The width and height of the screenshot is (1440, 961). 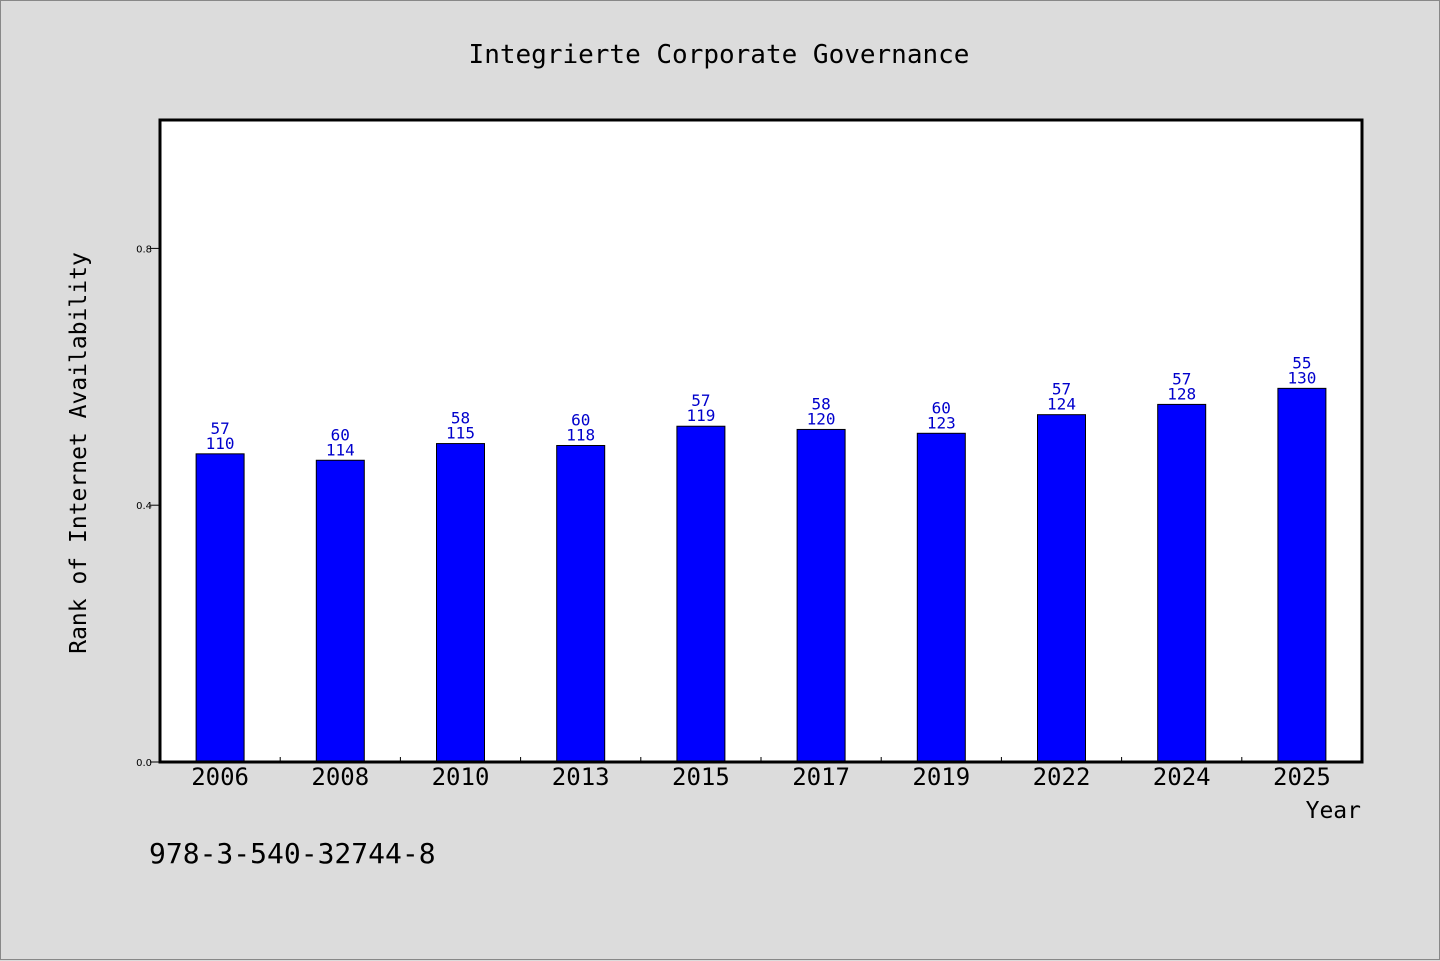 I want to click on x-tick-label: 2008, so click(x=340, y=777).